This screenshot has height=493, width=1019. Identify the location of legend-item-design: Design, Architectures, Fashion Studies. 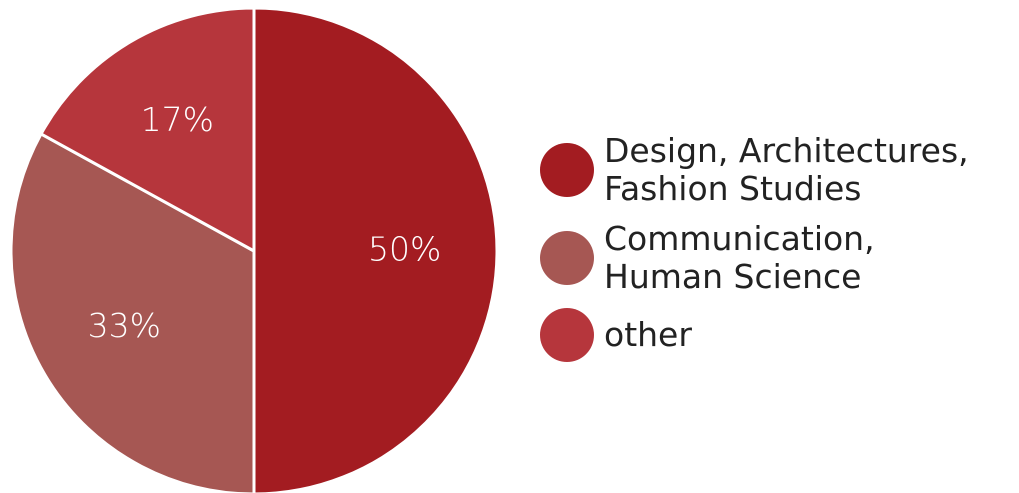
(777, 170).